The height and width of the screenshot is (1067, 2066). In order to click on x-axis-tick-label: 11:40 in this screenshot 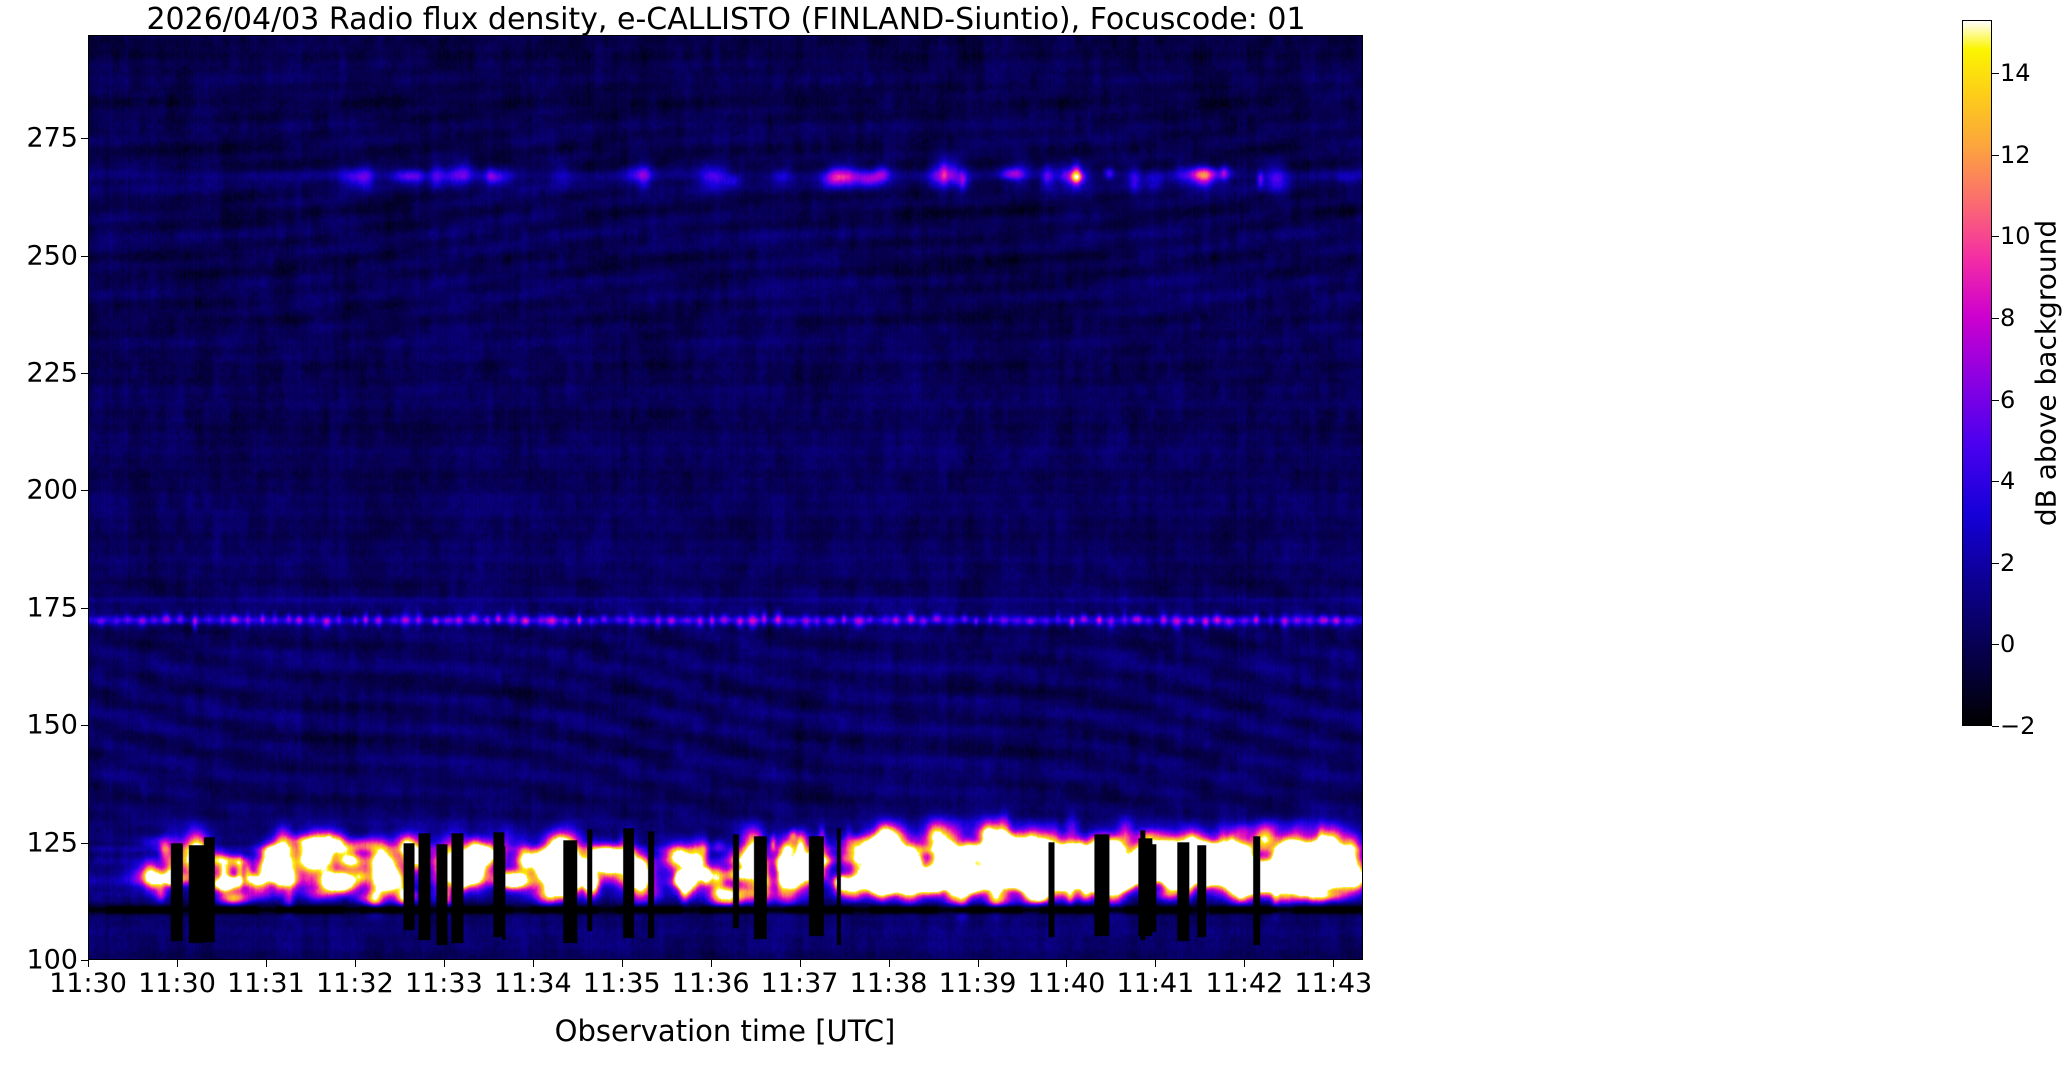, I will do `click(1066, 983)`.